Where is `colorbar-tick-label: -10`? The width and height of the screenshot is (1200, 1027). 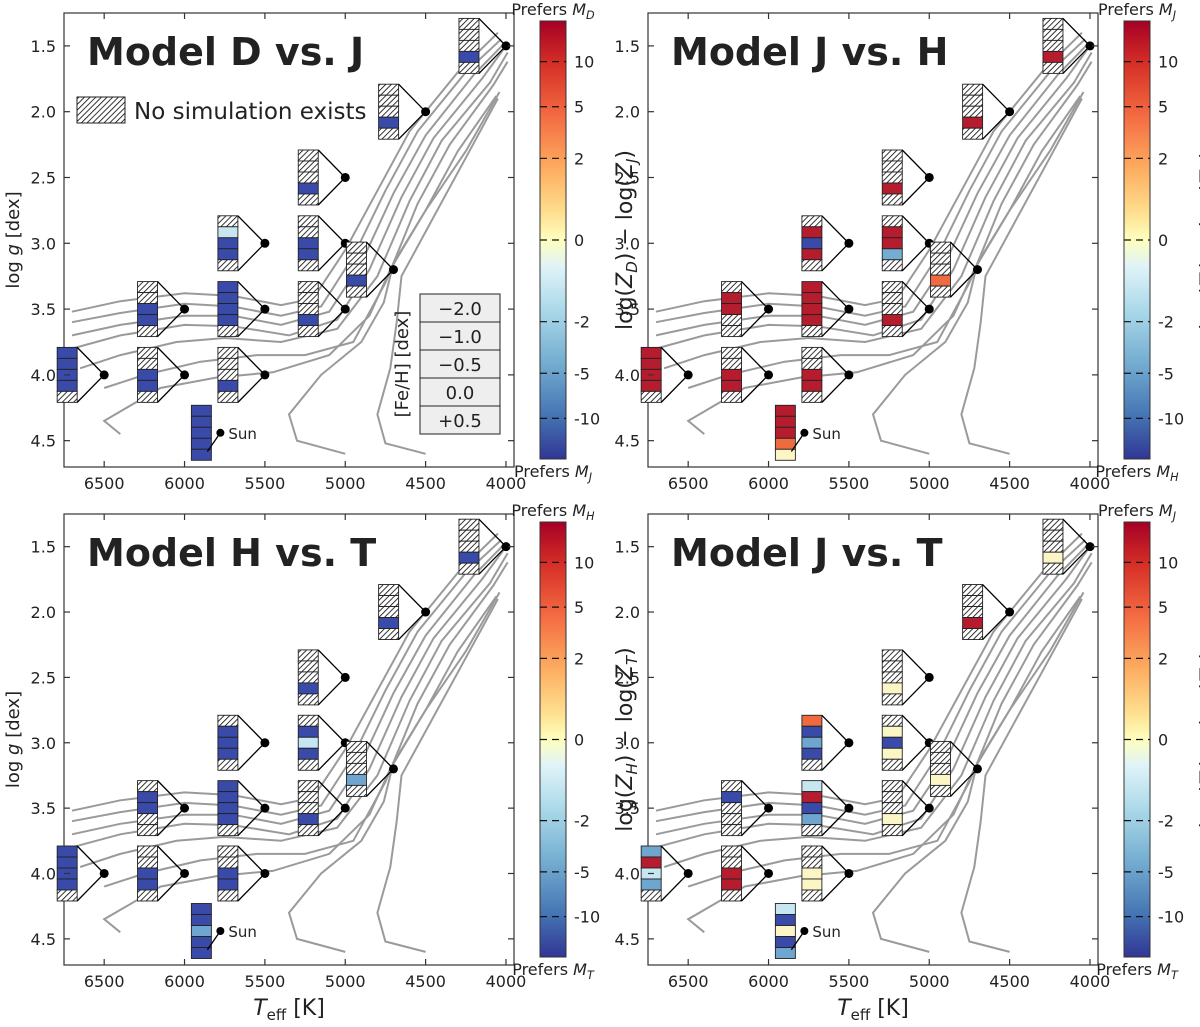
colorbar-tick-label: -10 is located at coordinates (1171, 418).